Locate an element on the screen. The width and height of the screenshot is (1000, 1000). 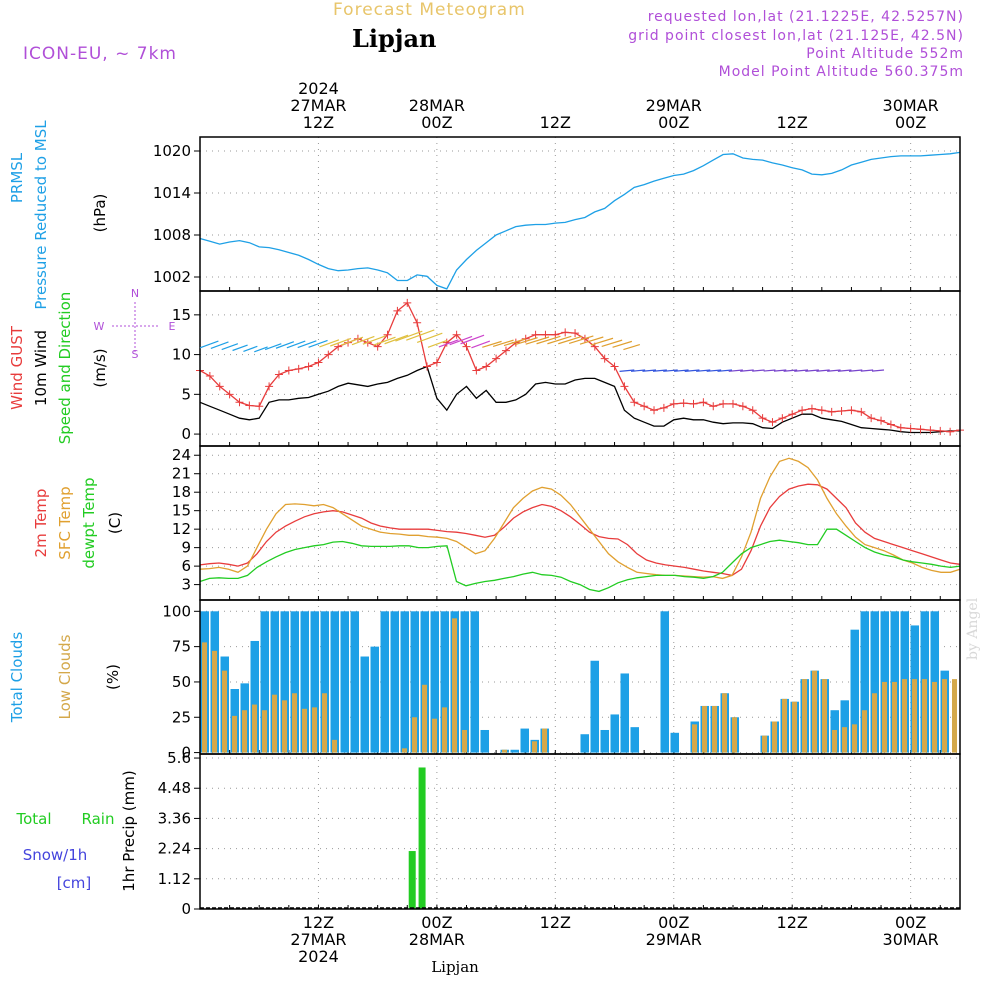
y-tick-label: 1008 is located at coordinates (172, 235).